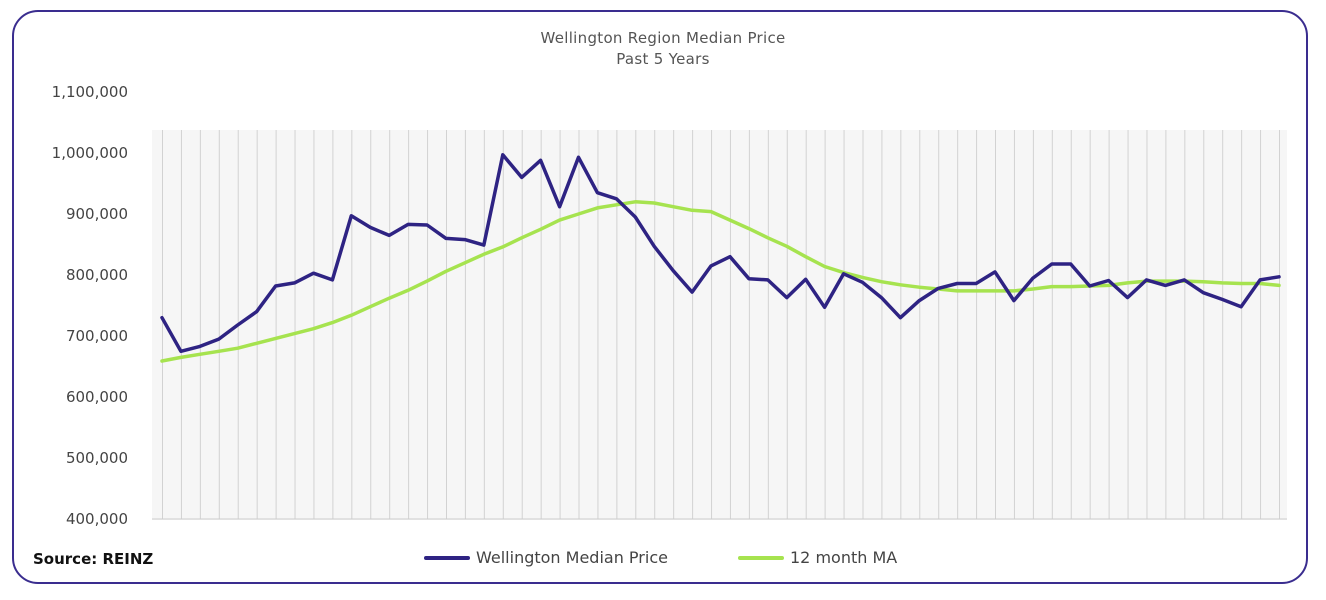 The image size is (1326, 600). What do you see at coordinates (761, 557) in the screenshot?
I see `legend-swatch-ma` at bounding box center [761, 557].